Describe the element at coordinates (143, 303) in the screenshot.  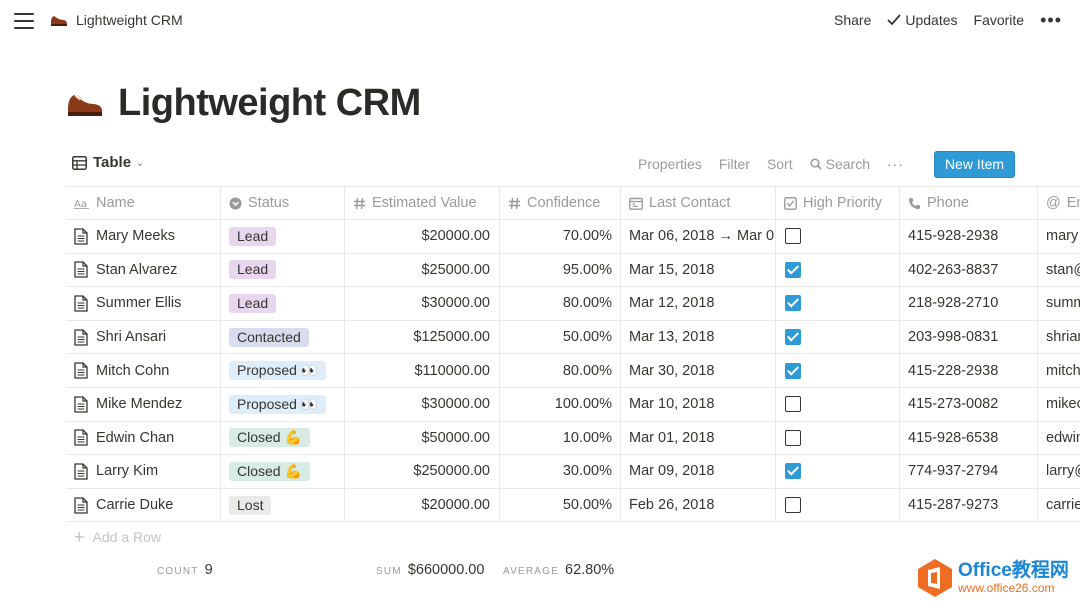
I see `name-cell: Summer Ellis` at that location.